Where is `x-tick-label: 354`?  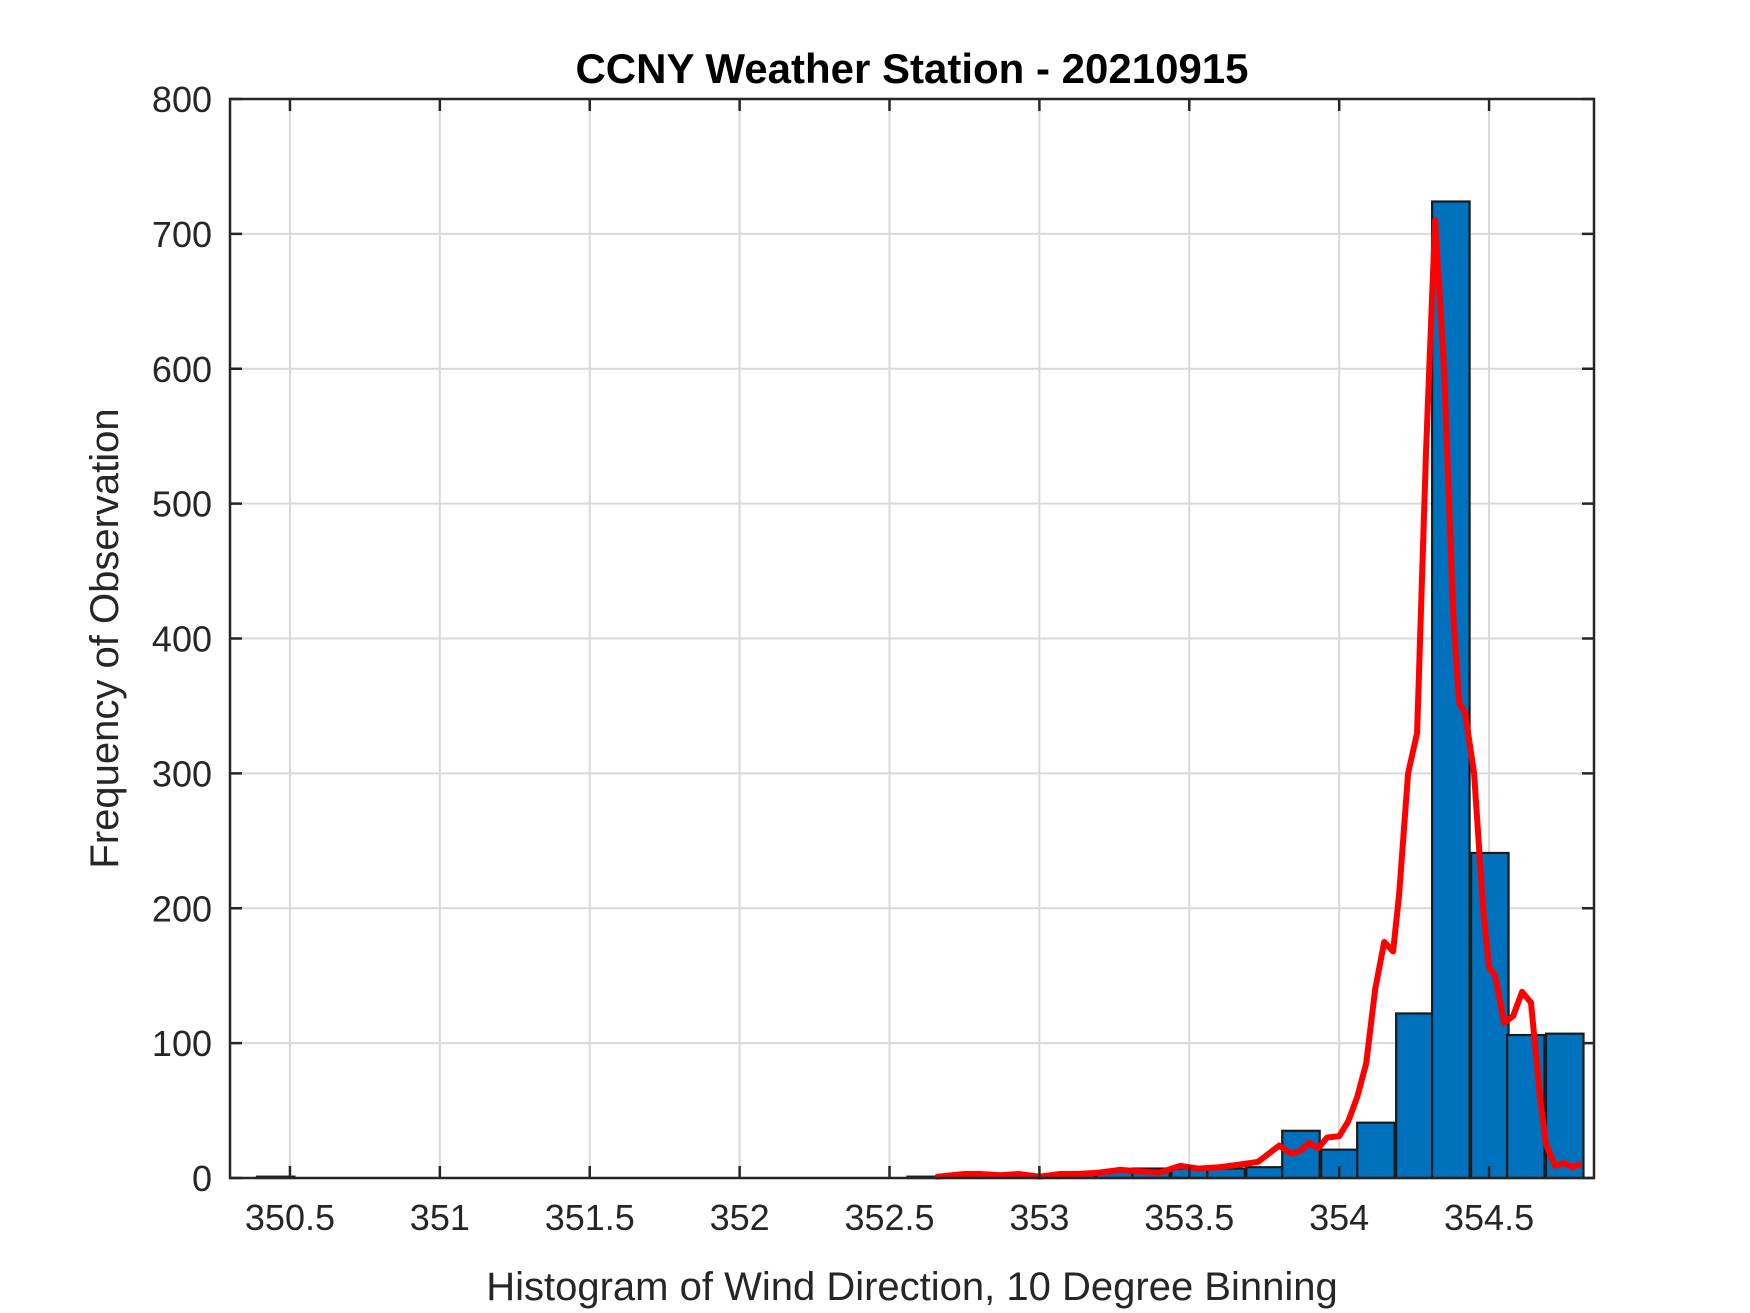
x-tick-label: 354 is located at coordinates (1339, 1217).